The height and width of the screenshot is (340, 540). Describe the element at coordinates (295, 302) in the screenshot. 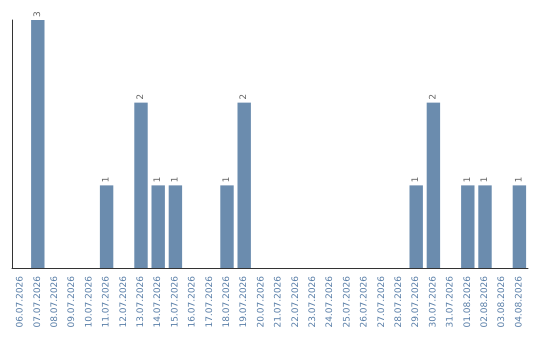

I see `x-tick-label: 22.07.2026` at that location.